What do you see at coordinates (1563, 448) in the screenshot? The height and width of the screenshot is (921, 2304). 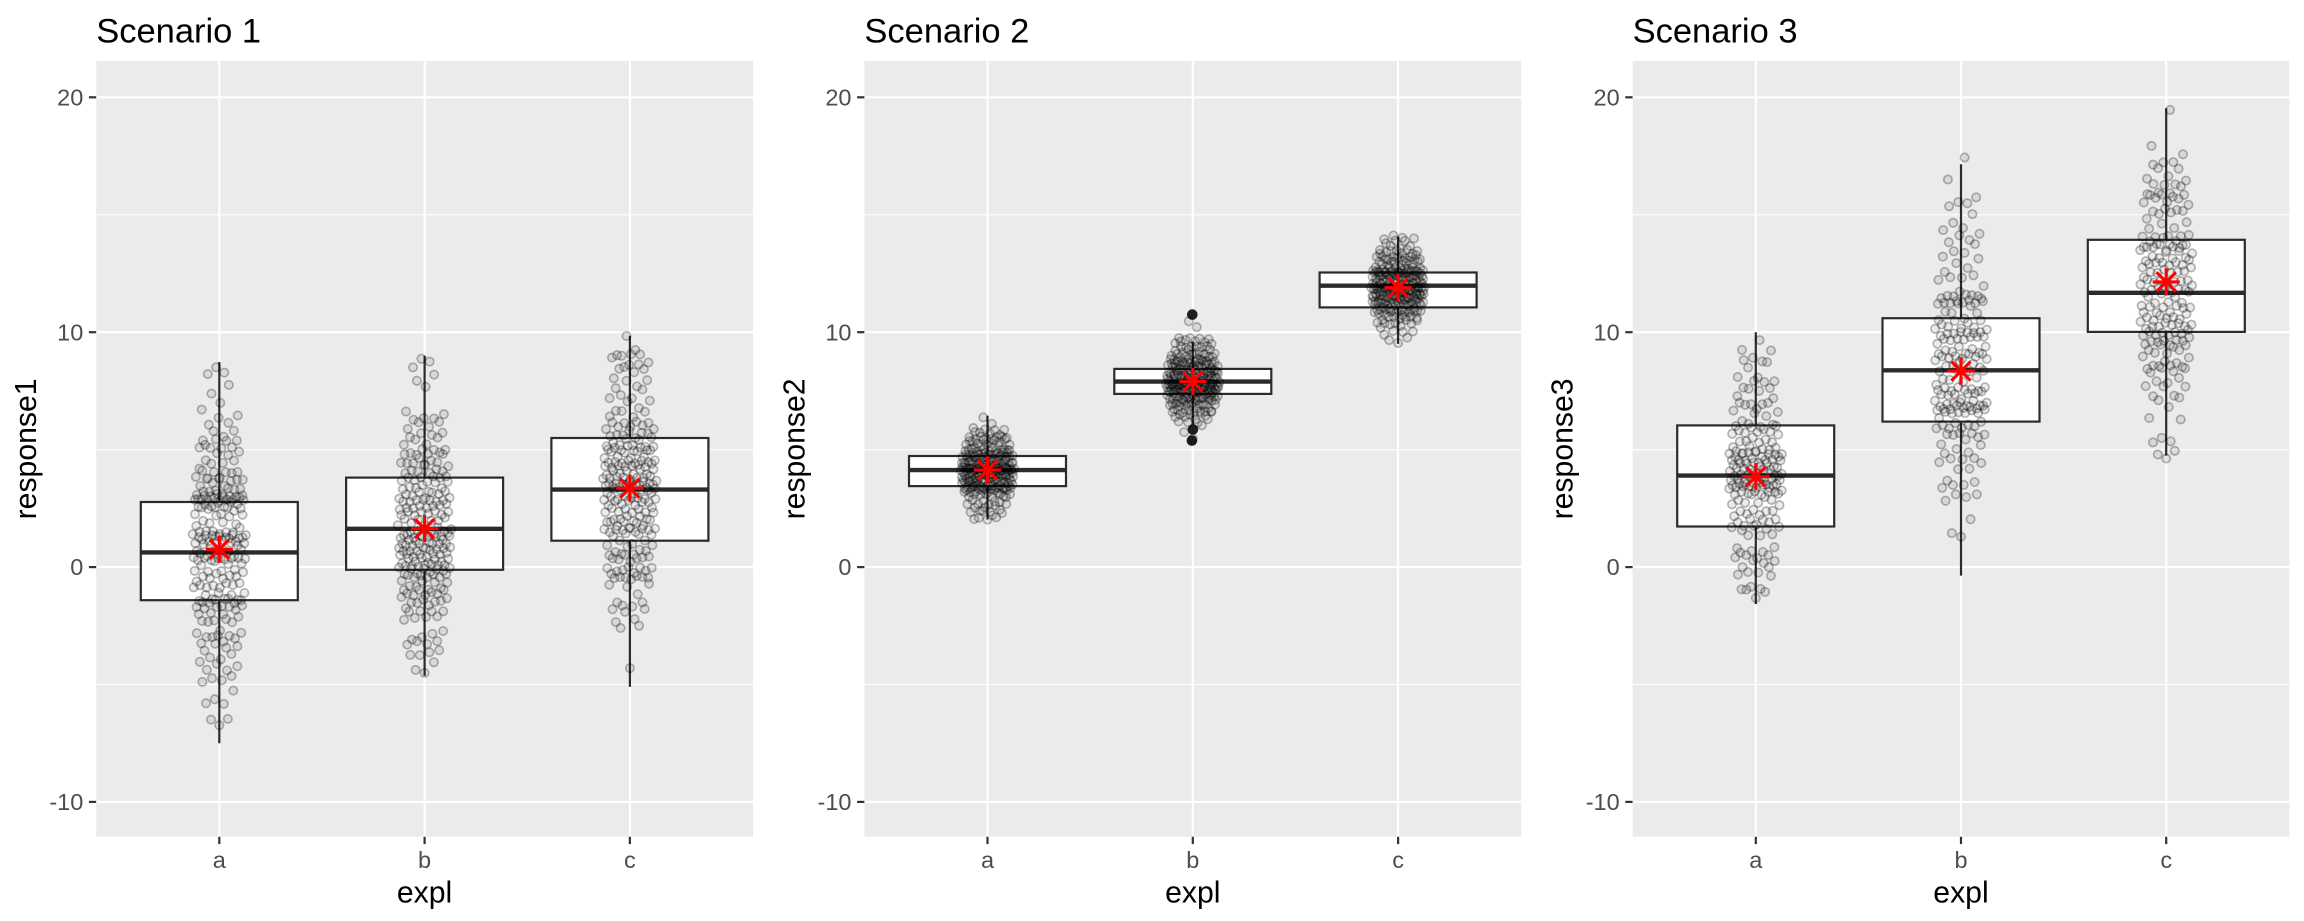 I see `svg-text: response3` at bounding box center [1563, 448].